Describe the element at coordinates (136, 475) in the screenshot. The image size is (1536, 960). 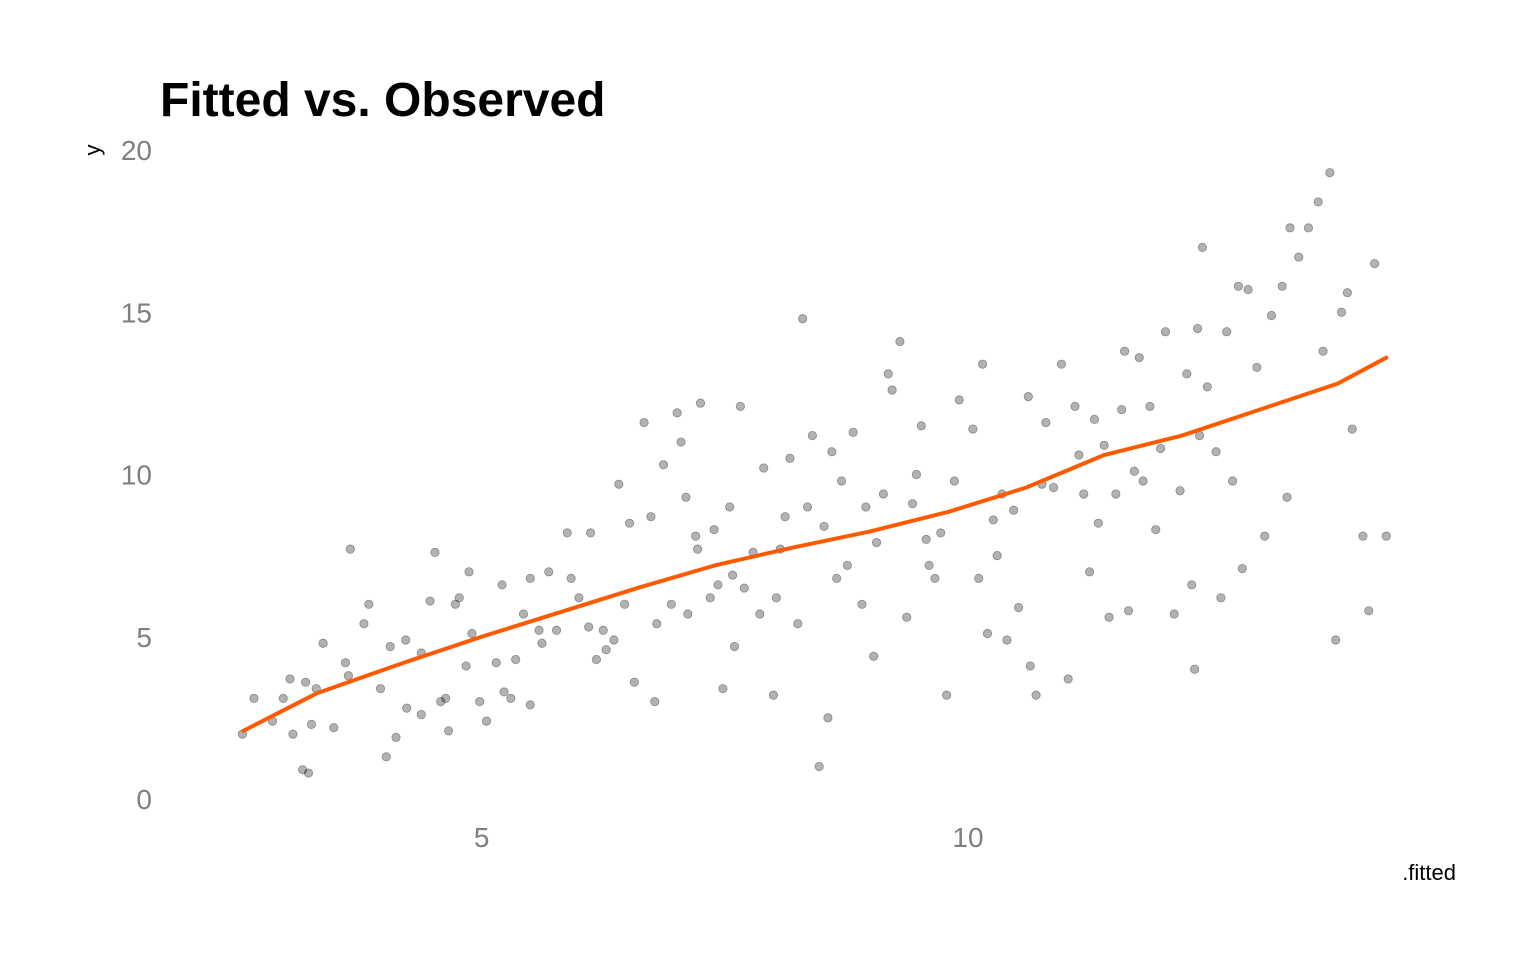
I see `y-axis-ticks: 0 5 10 15 20` at that location.